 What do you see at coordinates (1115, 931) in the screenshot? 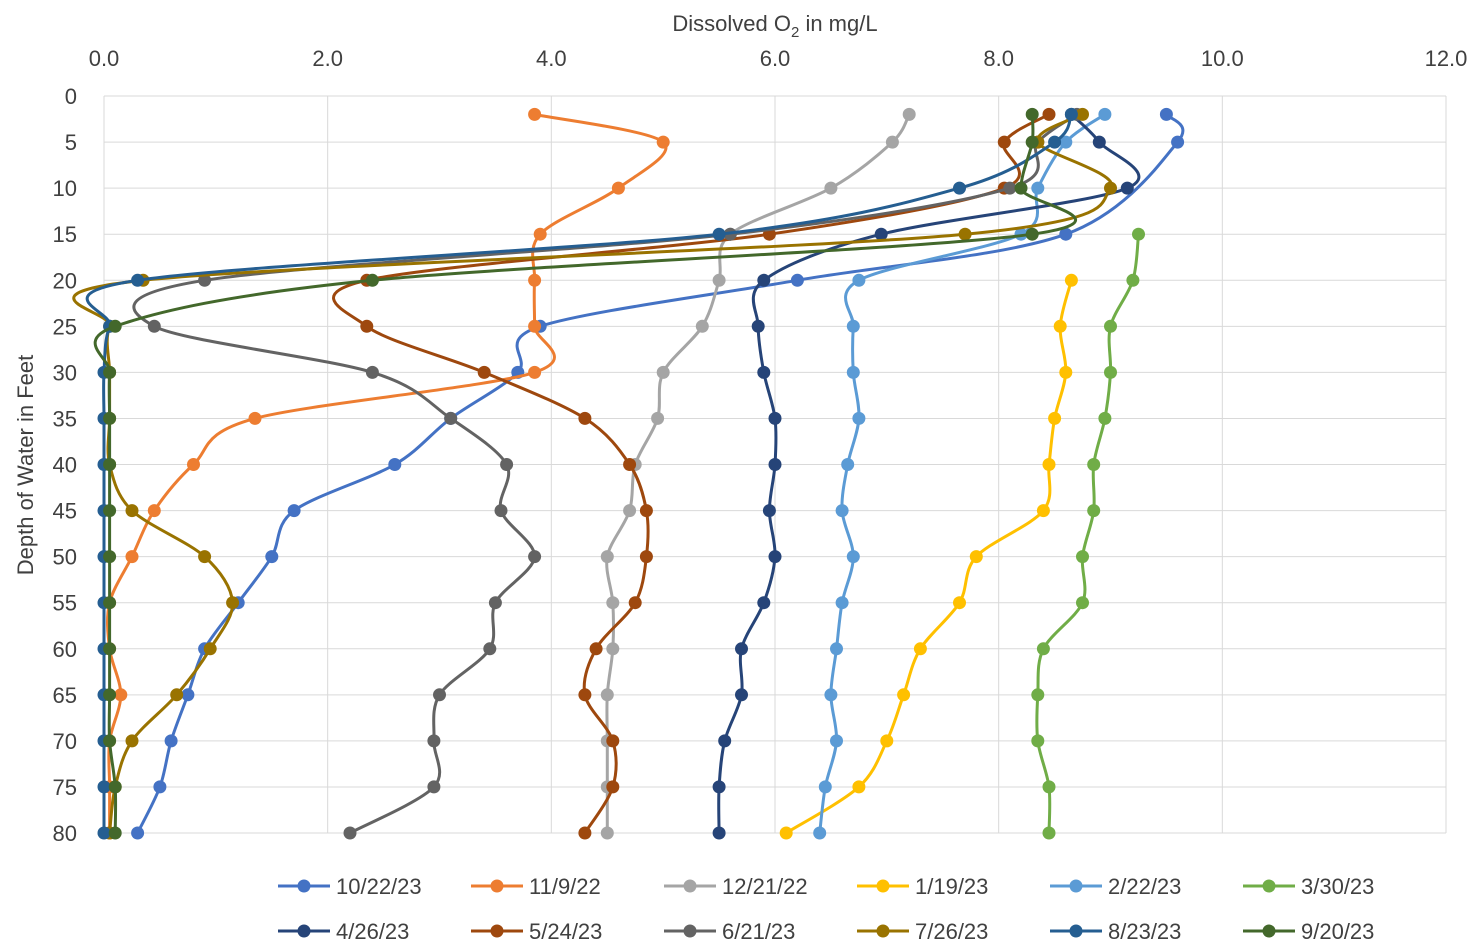
I see `legend-item: 8/23/23` at bounding box center [1115, 931].